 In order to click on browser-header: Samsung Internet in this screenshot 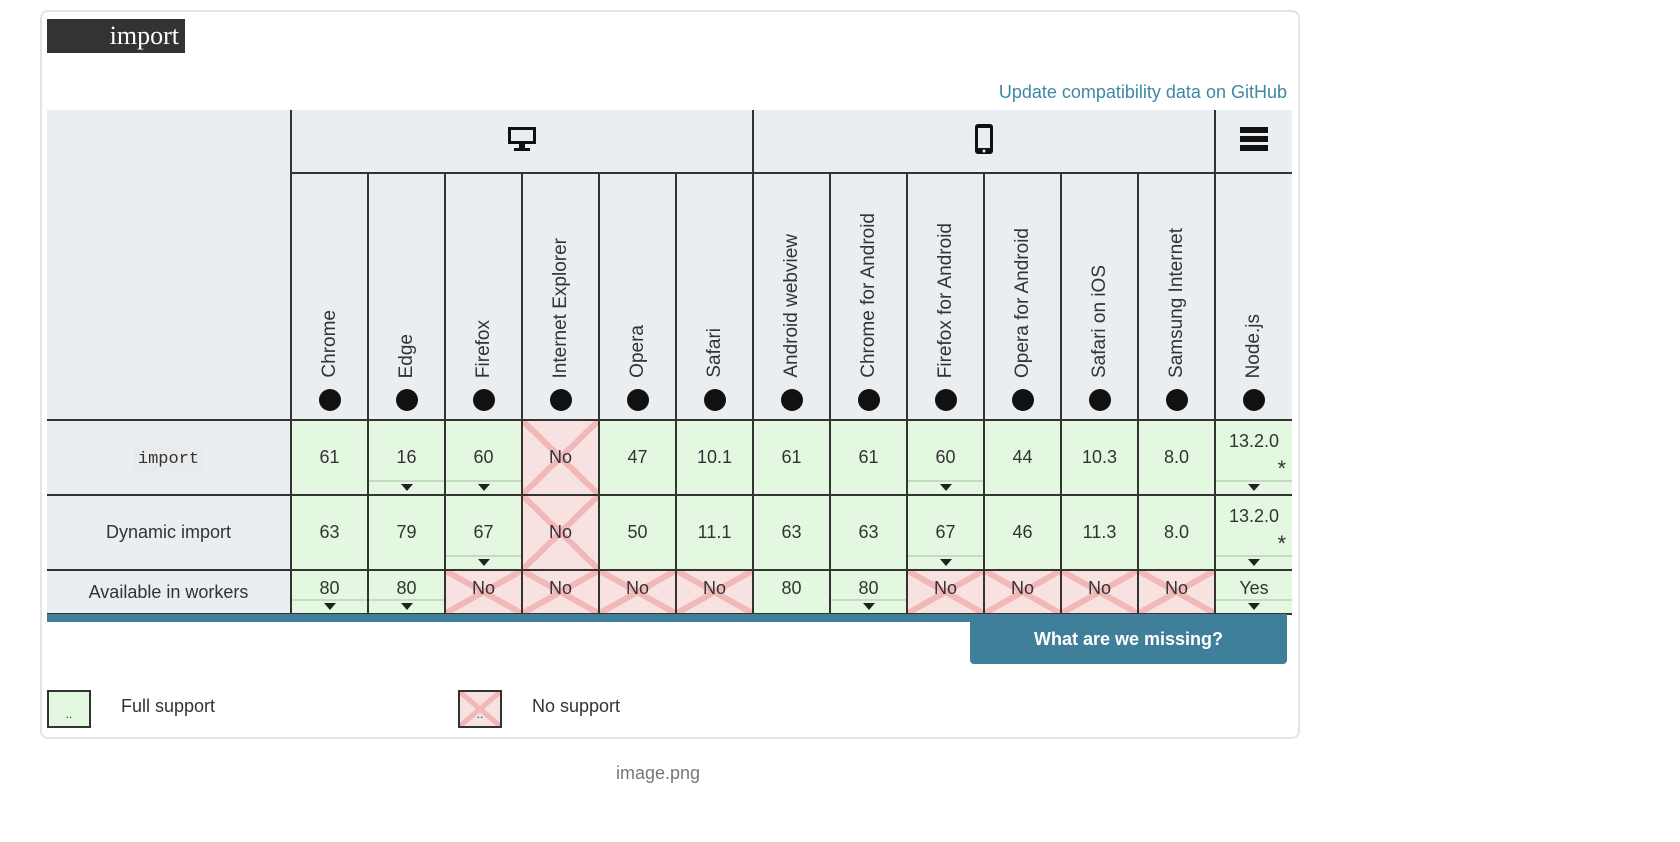, I will do `click(1176, 296)`.